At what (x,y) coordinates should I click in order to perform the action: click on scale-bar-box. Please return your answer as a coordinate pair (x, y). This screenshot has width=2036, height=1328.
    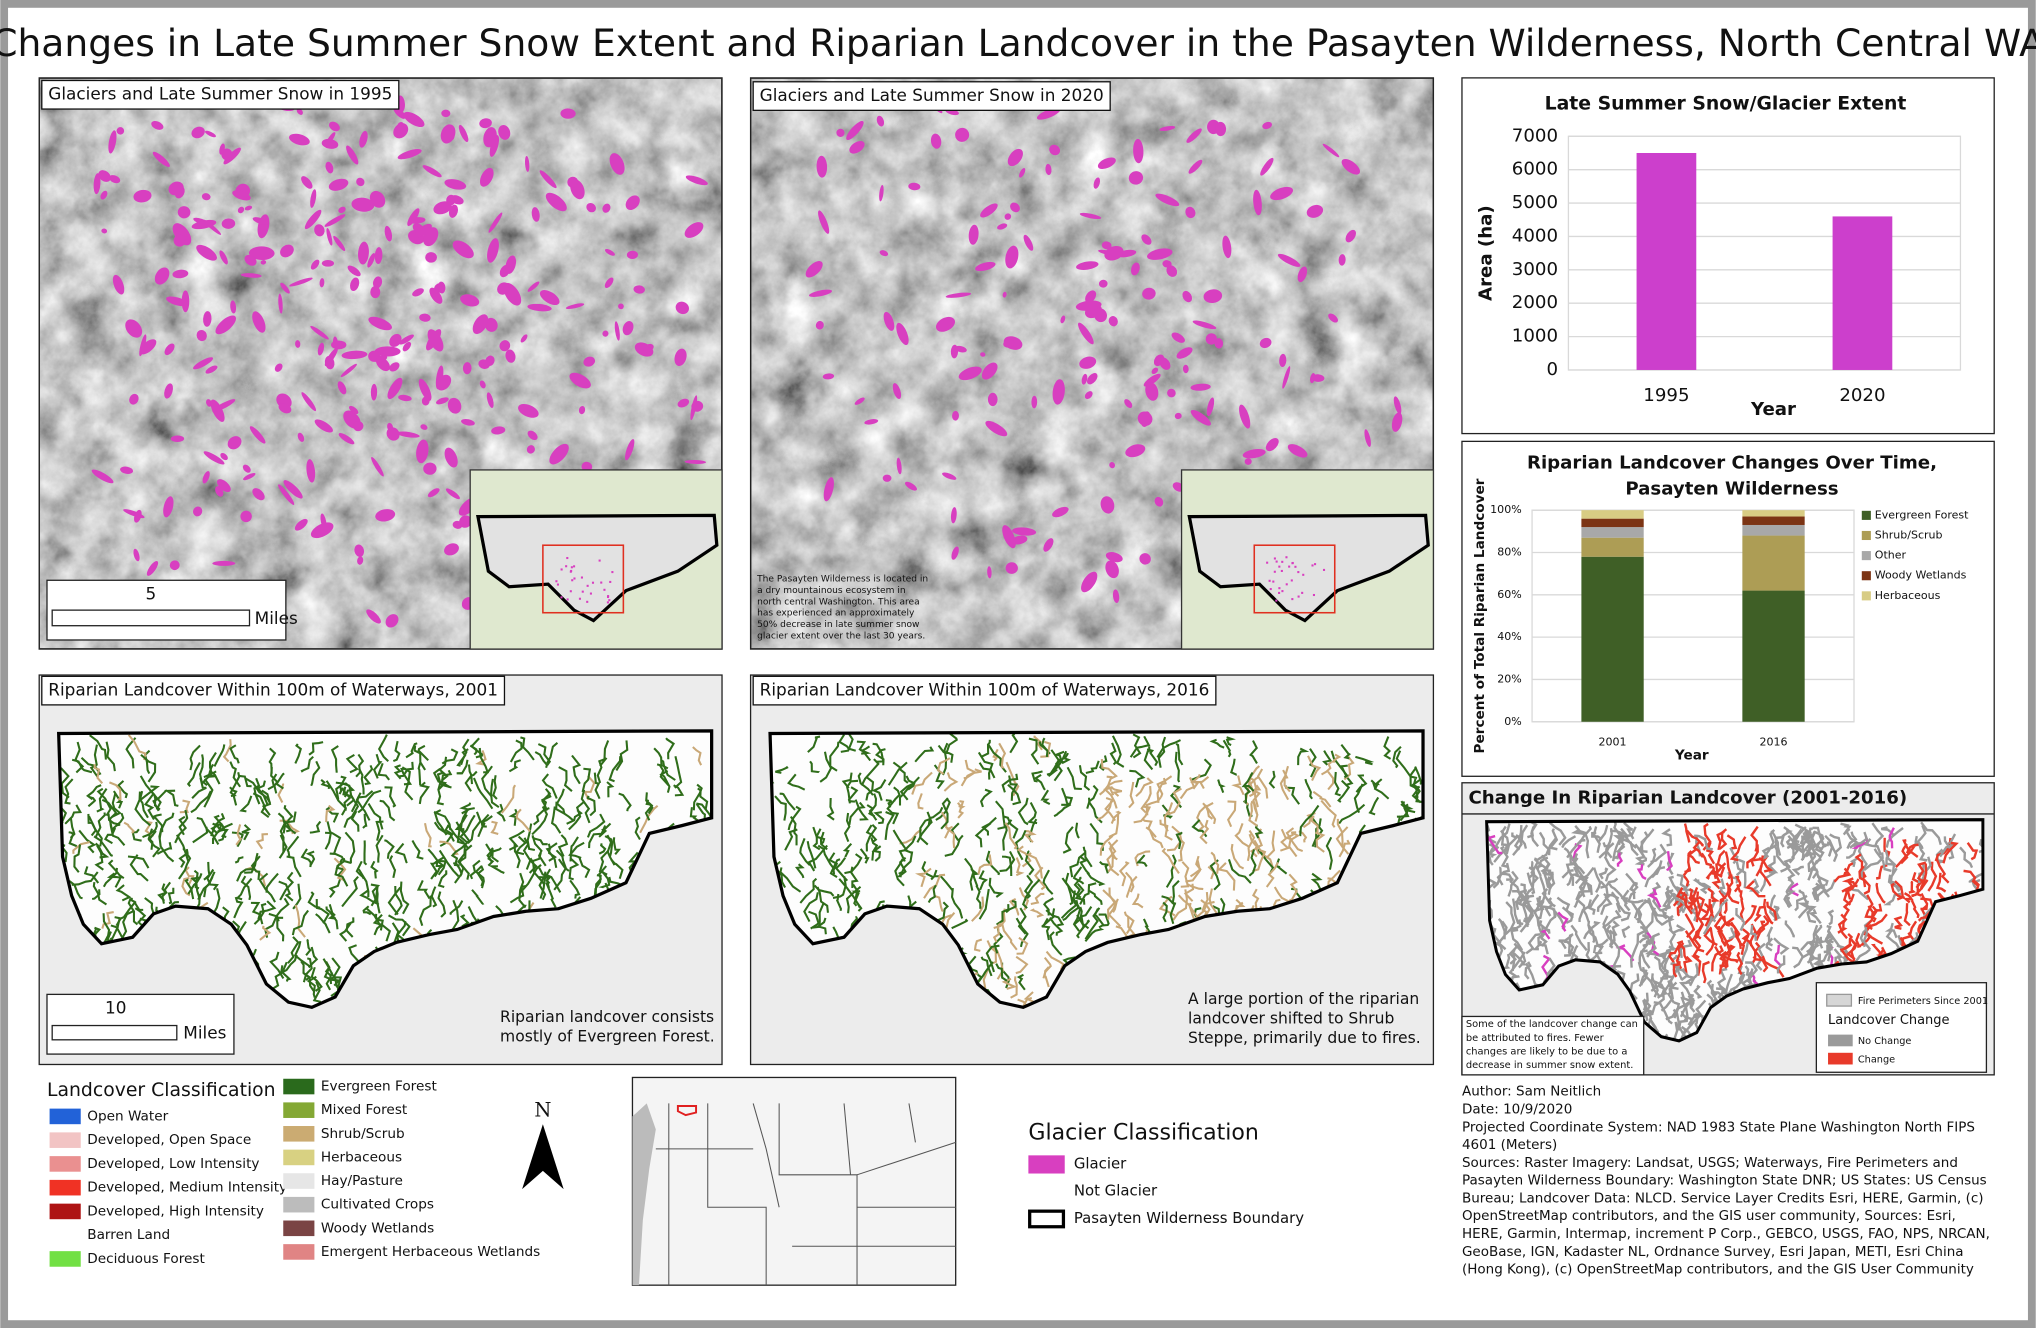
    Looking at the image, I should click on (140, 1024).